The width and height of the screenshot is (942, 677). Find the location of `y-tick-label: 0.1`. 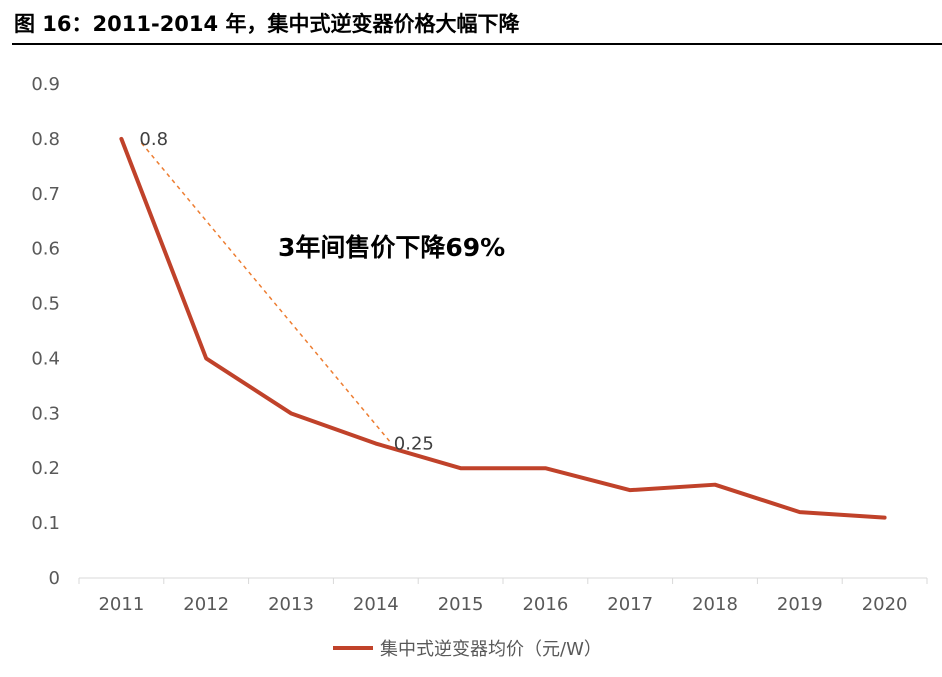

y-tick-label: 0.1 is located at coordinates (45, 523).